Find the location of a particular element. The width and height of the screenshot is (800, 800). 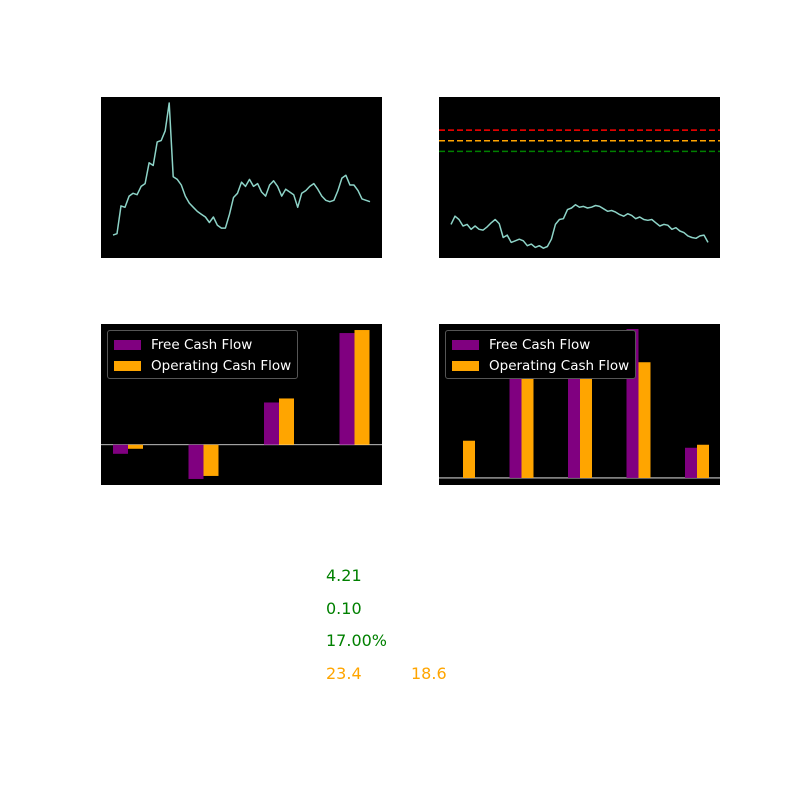

stat-value-4b: 18.6 is located at coordinates (429, 673).